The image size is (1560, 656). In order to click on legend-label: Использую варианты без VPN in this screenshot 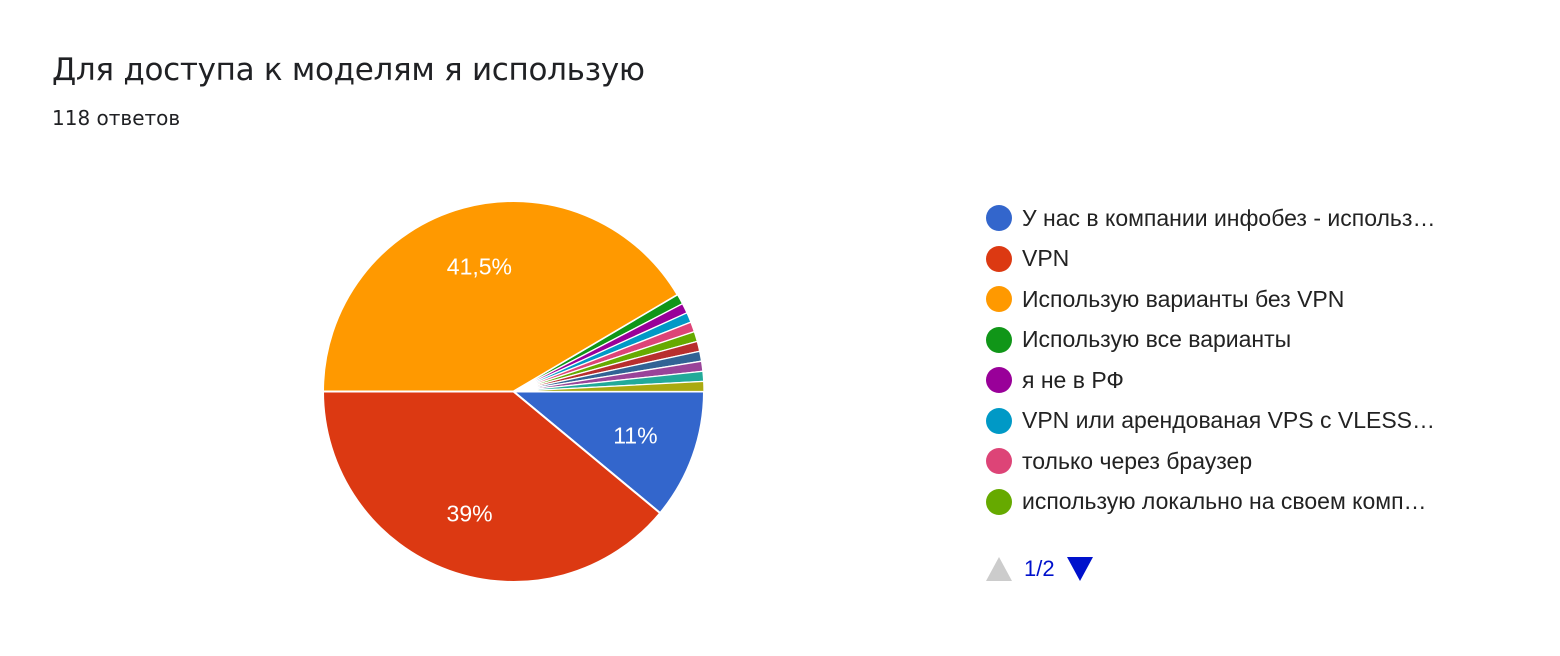, I will do `click(1183, 298)`.